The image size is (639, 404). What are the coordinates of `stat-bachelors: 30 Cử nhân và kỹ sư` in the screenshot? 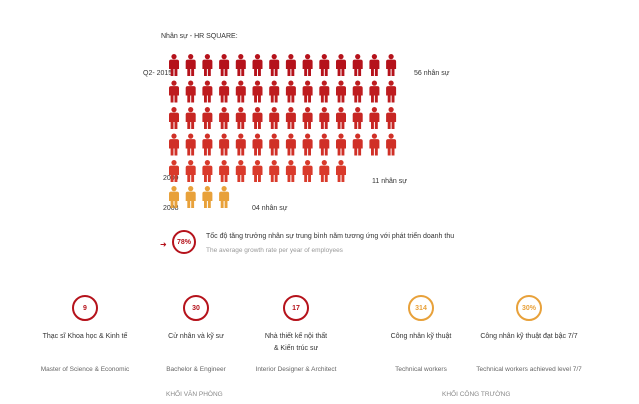 It's located at (196, 319).